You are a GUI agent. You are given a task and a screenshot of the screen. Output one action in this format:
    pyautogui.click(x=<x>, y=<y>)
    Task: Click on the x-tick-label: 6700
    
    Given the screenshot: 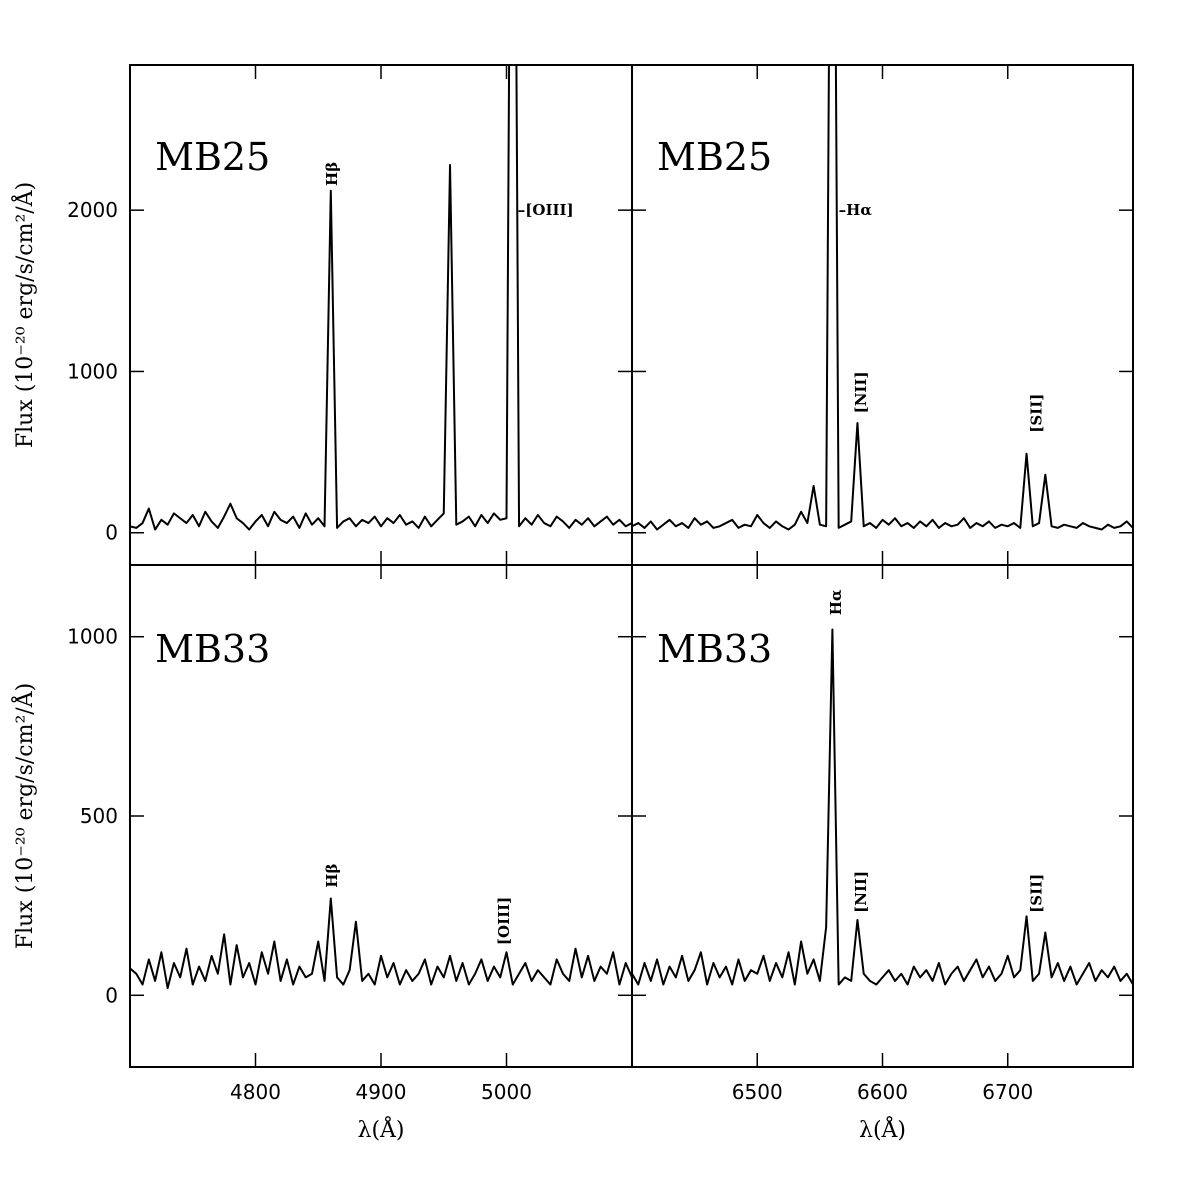 What is the action you would take?
    pyautogui.click(x=1007, y=1092)
    